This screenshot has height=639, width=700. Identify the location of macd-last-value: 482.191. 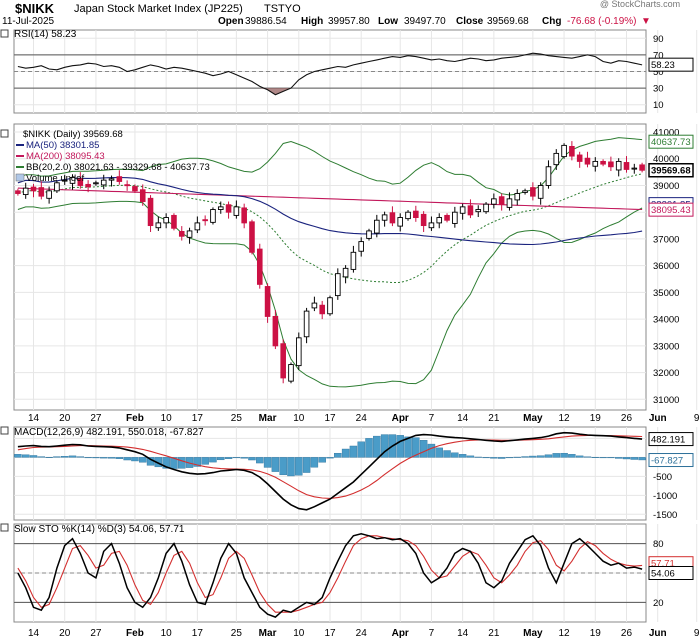
(668, 440).